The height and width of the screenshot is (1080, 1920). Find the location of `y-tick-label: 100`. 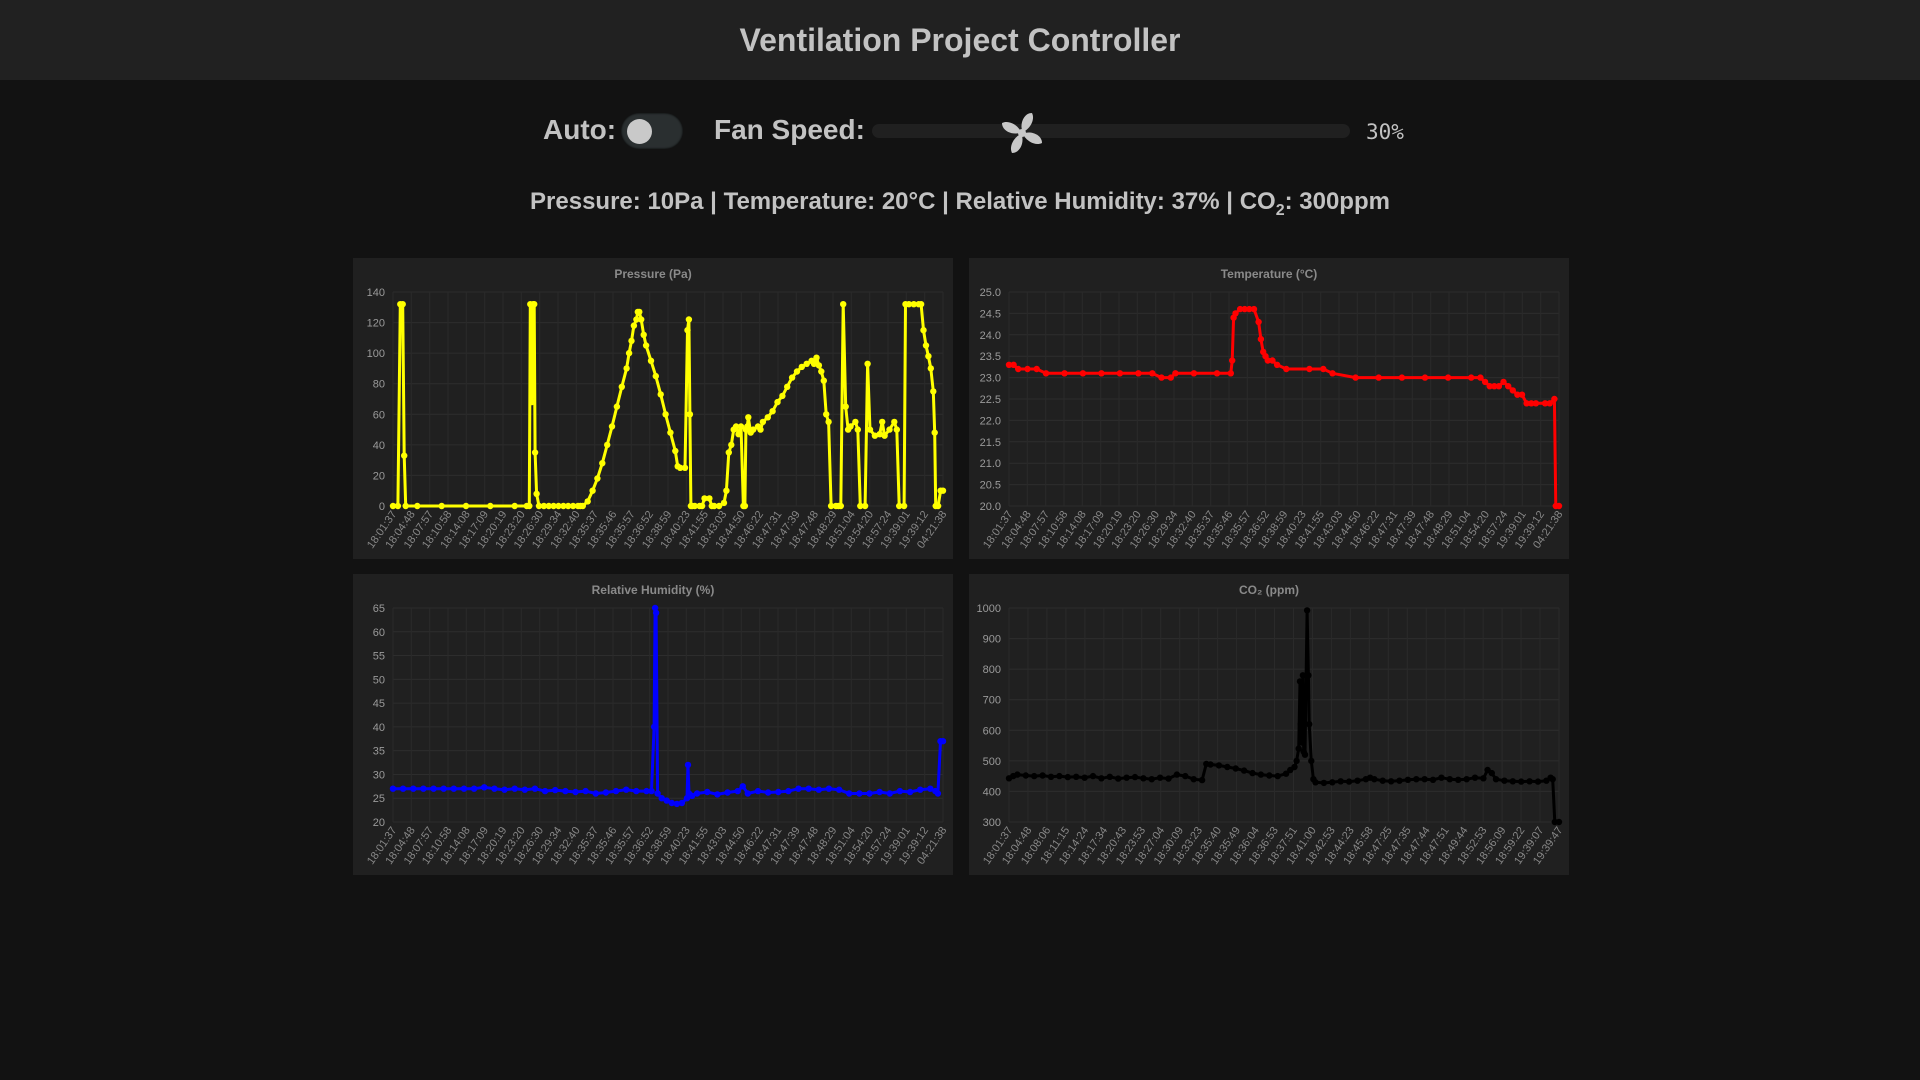

y-tick-label: 100 is located at coordinates (376, 354).